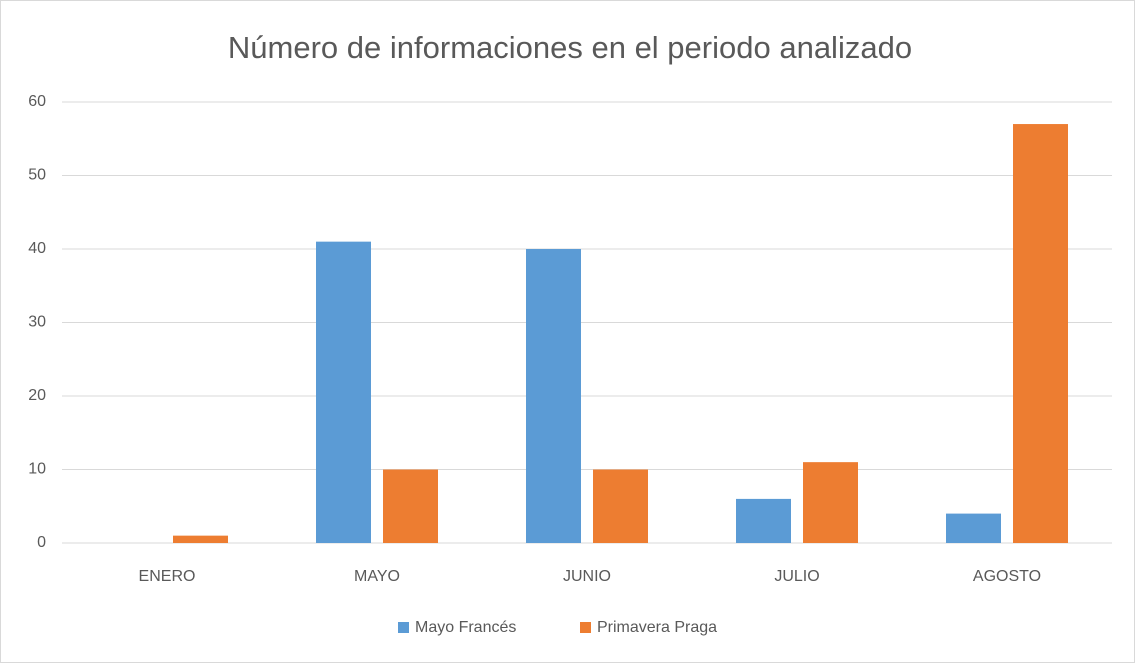  What do you see at coordinates (1007, 576) in the screenshot?
I see `x-tick-label: AGOSTO` at bounding box center [1007, 576].